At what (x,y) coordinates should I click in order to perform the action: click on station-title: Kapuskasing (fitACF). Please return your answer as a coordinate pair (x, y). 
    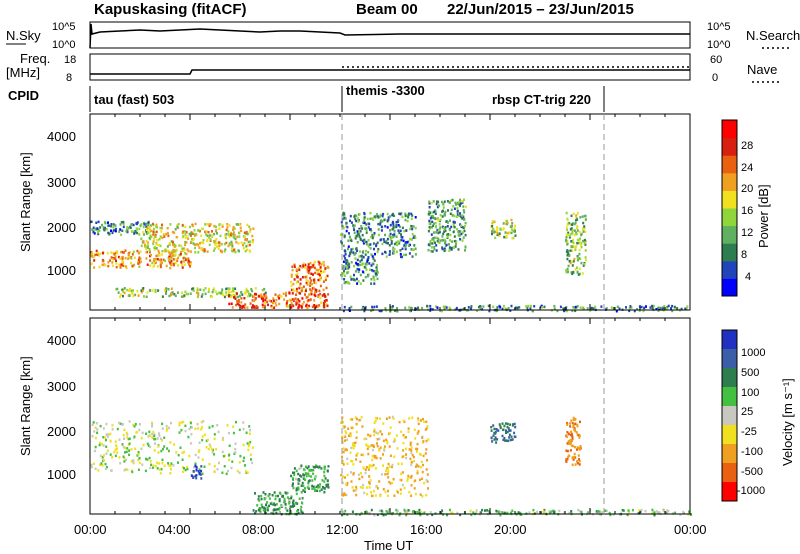
    Looking at the image, I should click on (170, 9).